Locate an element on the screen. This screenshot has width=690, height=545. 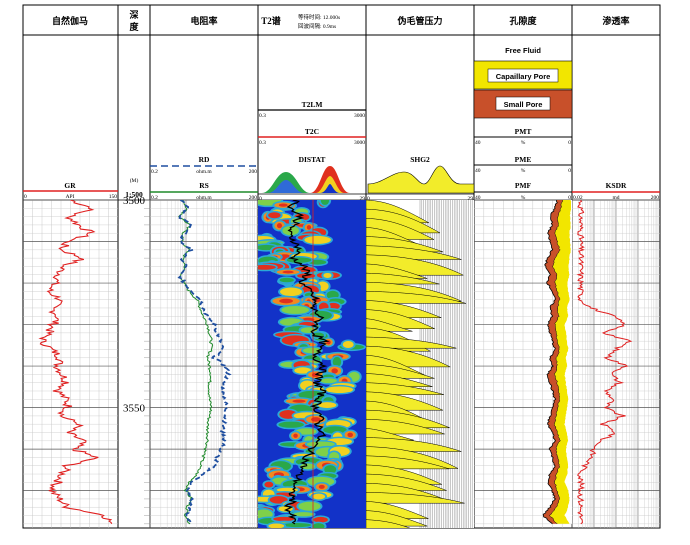
distat-curve-name: DISTAT is located at coordinates (312, 159).